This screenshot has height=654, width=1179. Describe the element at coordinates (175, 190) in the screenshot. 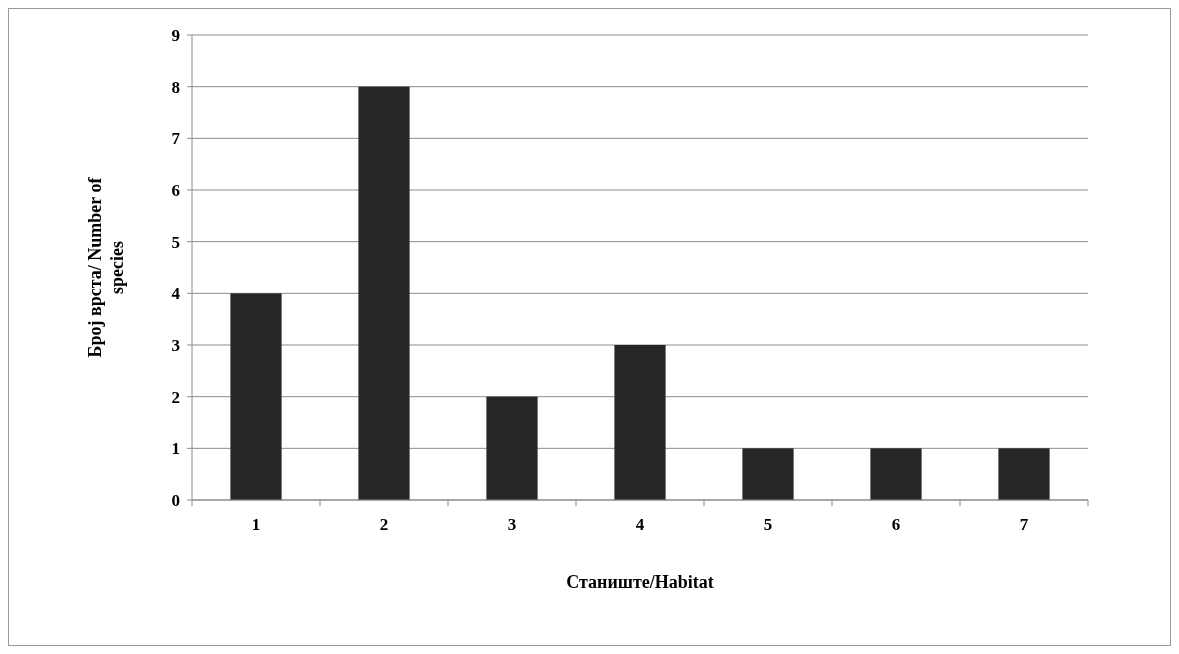

I see `y-tick-label: 6` at that location.